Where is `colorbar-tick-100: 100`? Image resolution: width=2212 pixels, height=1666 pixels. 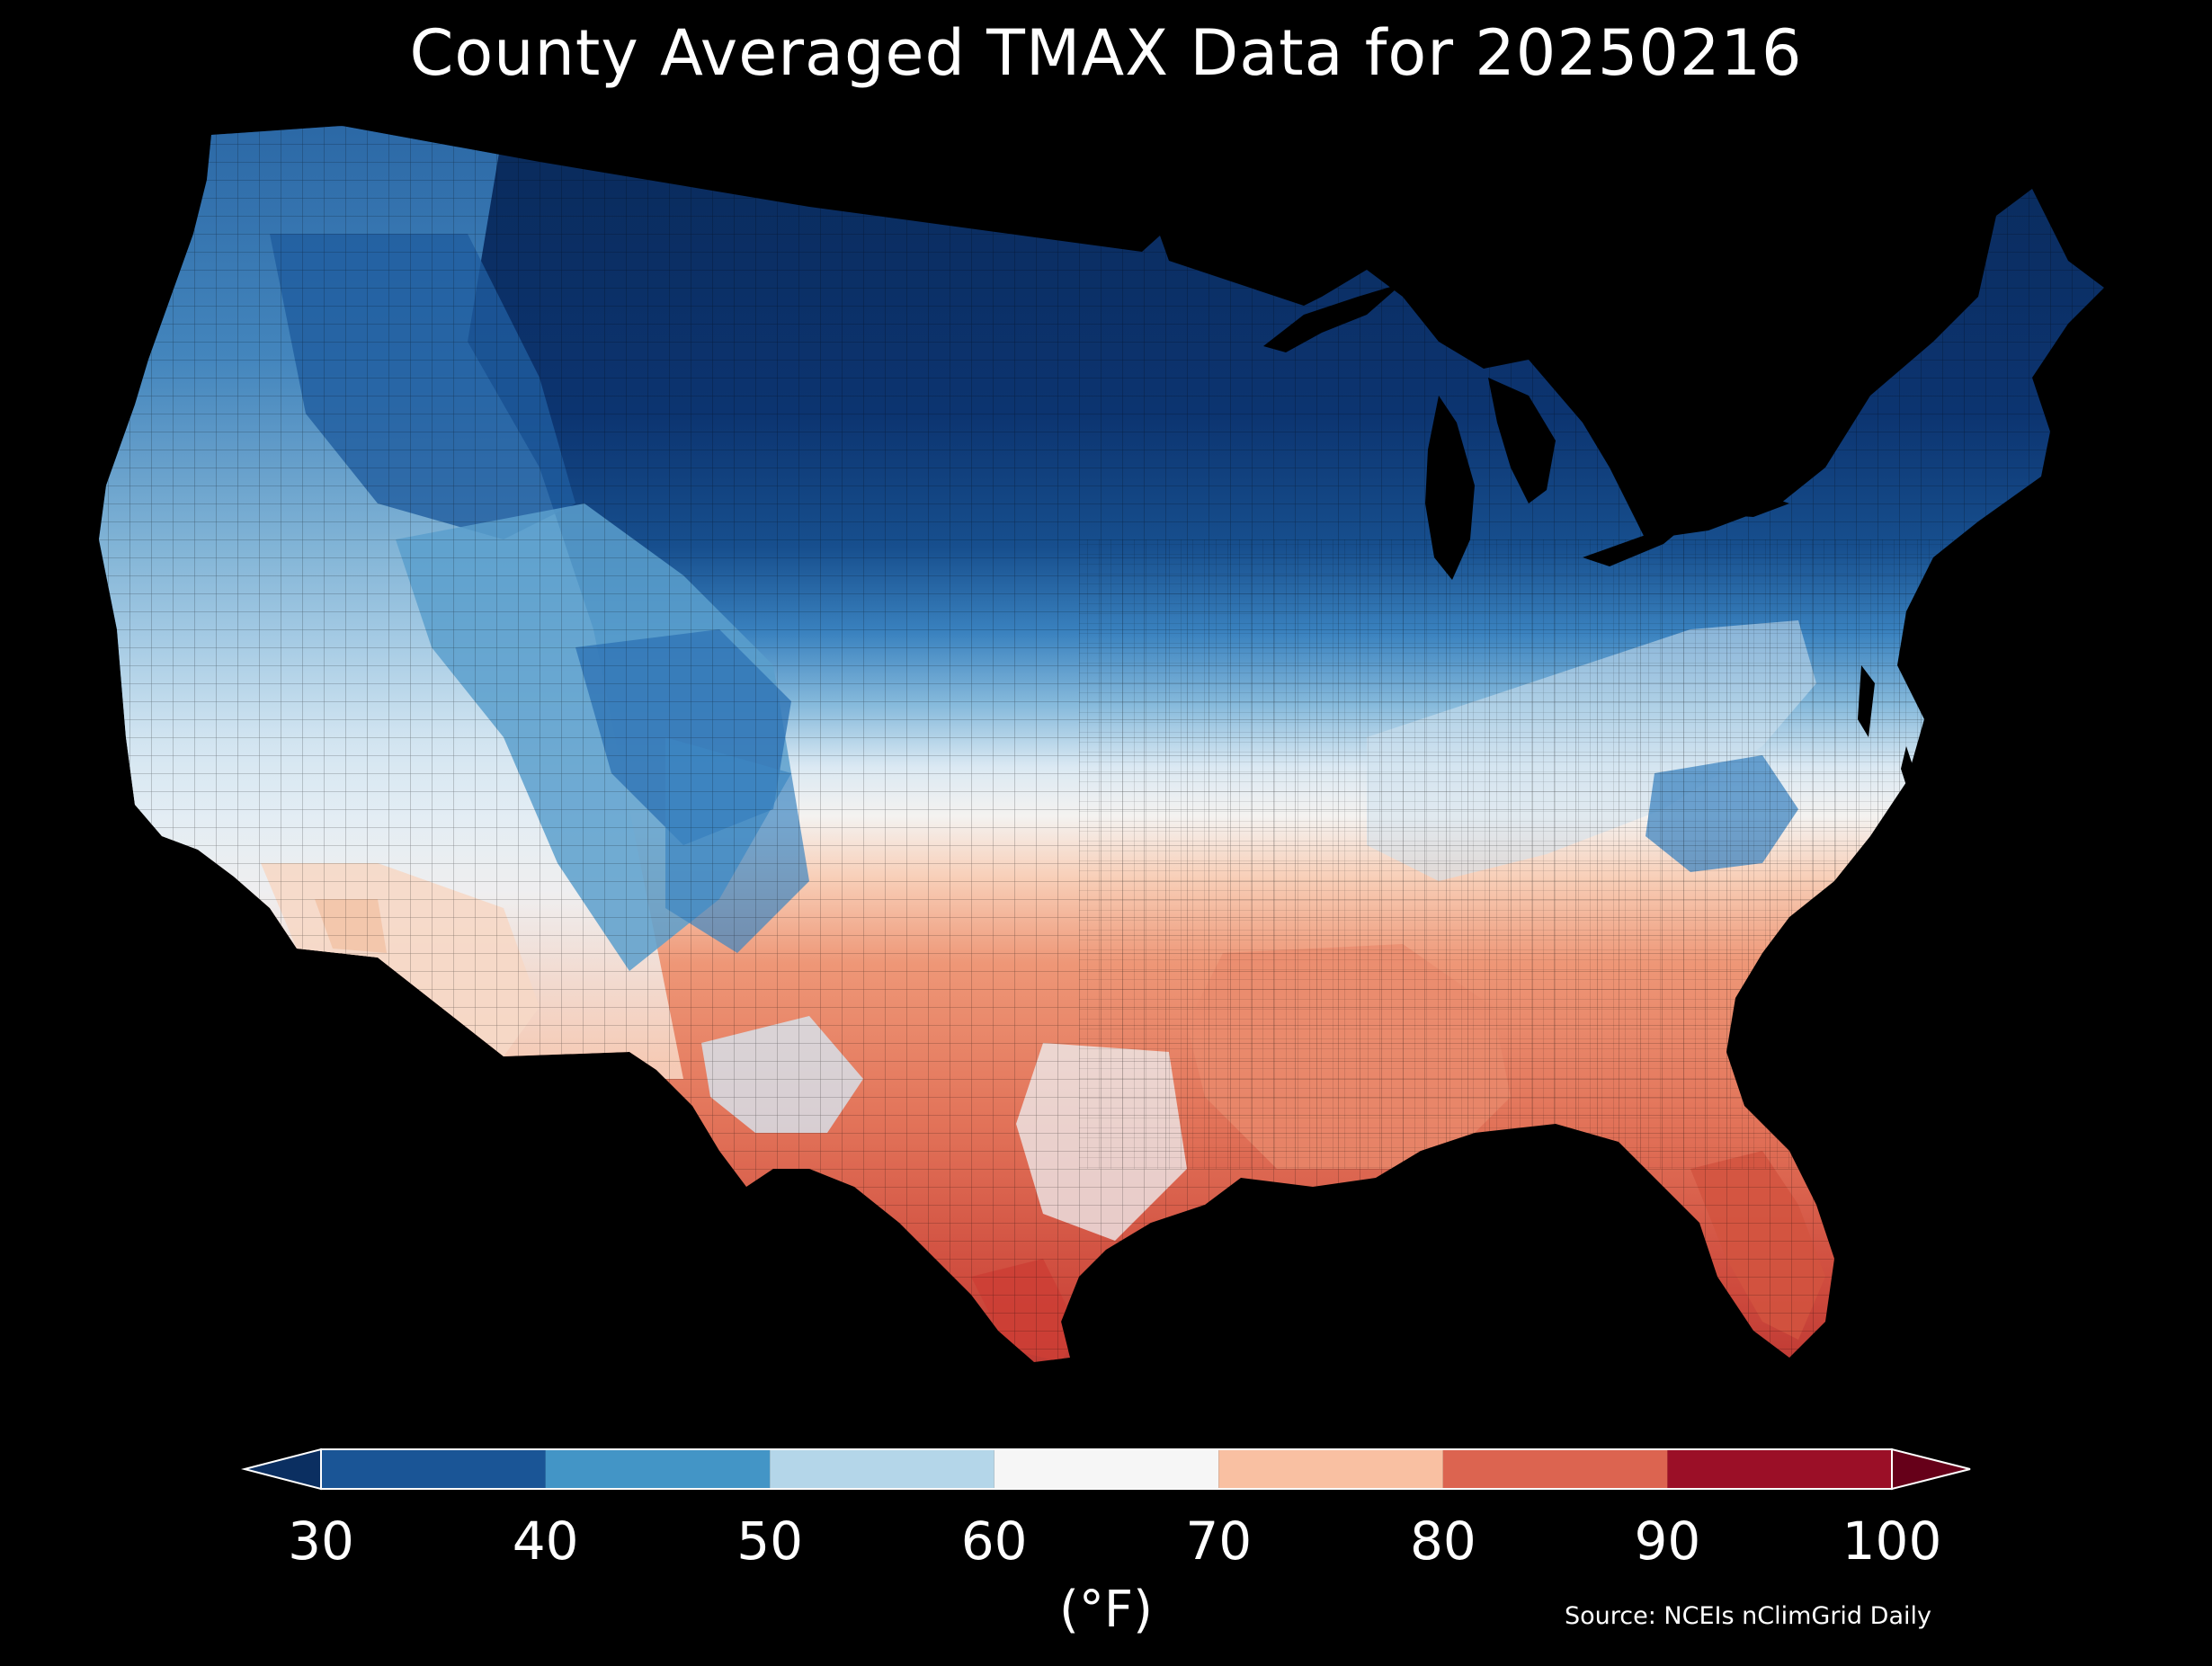 colorbar-tick-100: 100 is located at coordinates (1892, 1541).